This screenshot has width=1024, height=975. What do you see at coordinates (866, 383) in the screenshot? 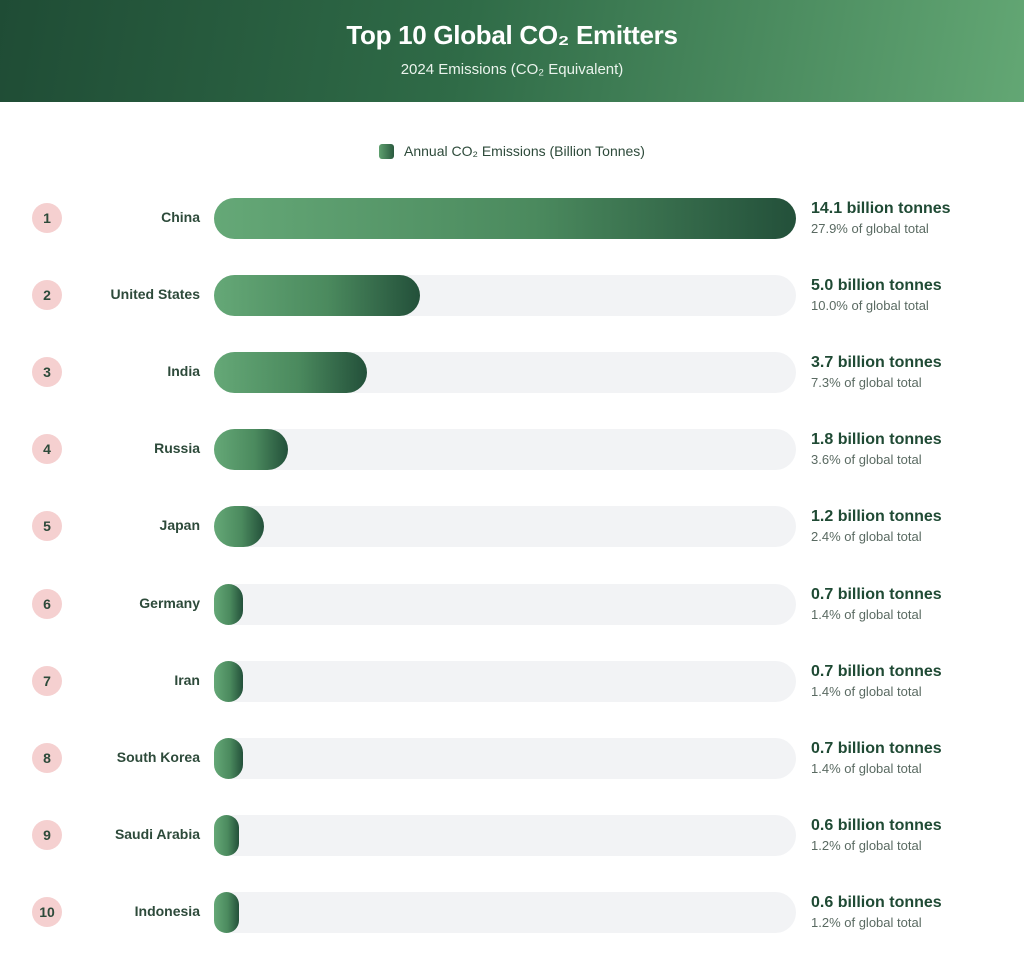
I see `share-label: 7.3% of global total` at bounding box center [866, 383].